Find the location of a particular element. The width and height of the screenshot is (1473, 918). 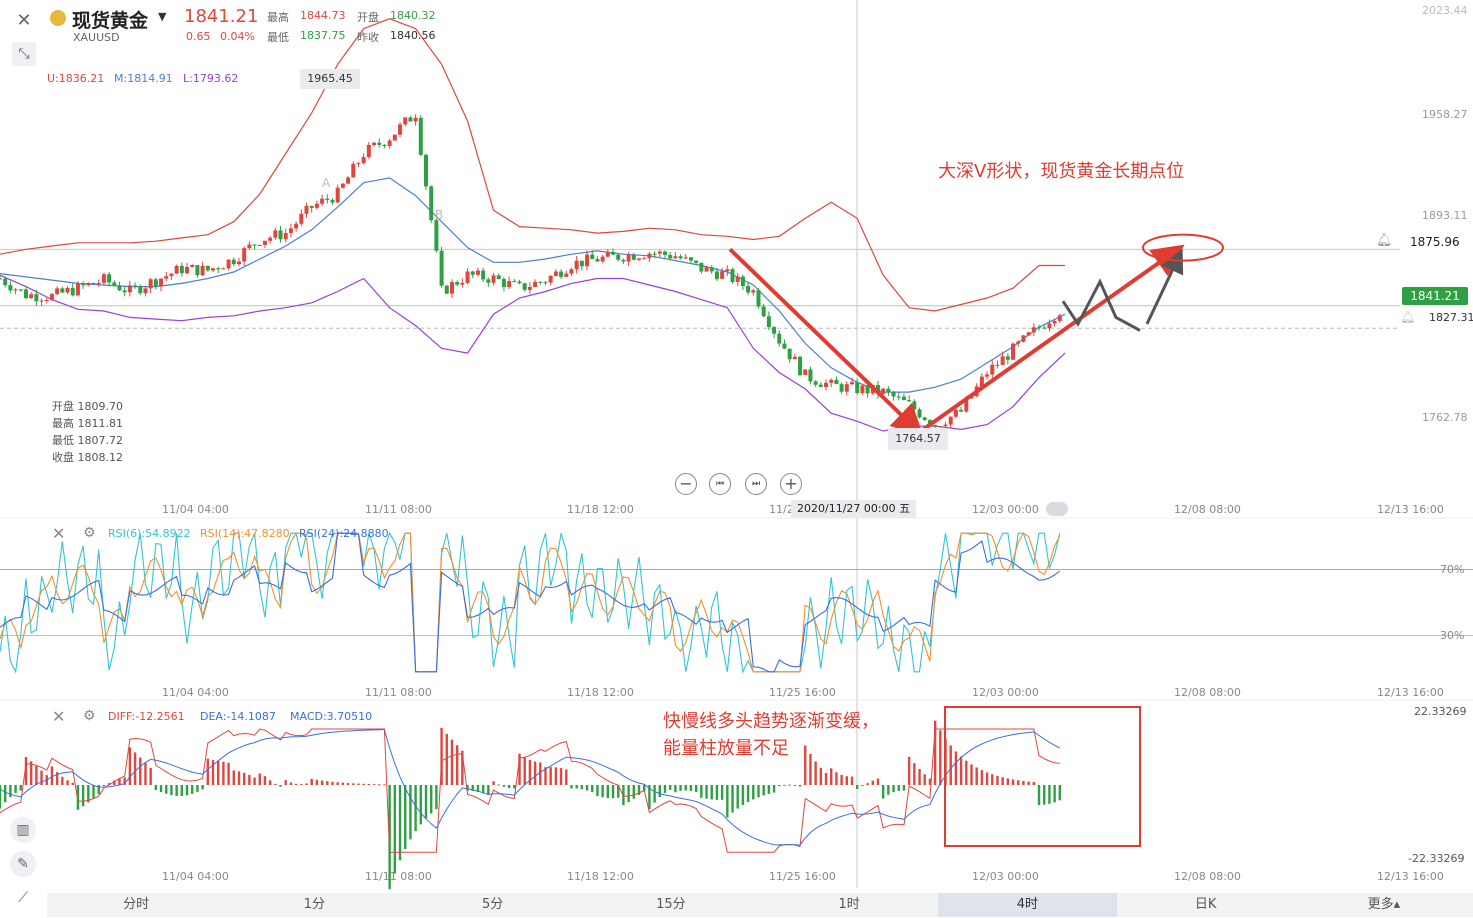

v-up-arrow is located at coordinates (1052, 338).